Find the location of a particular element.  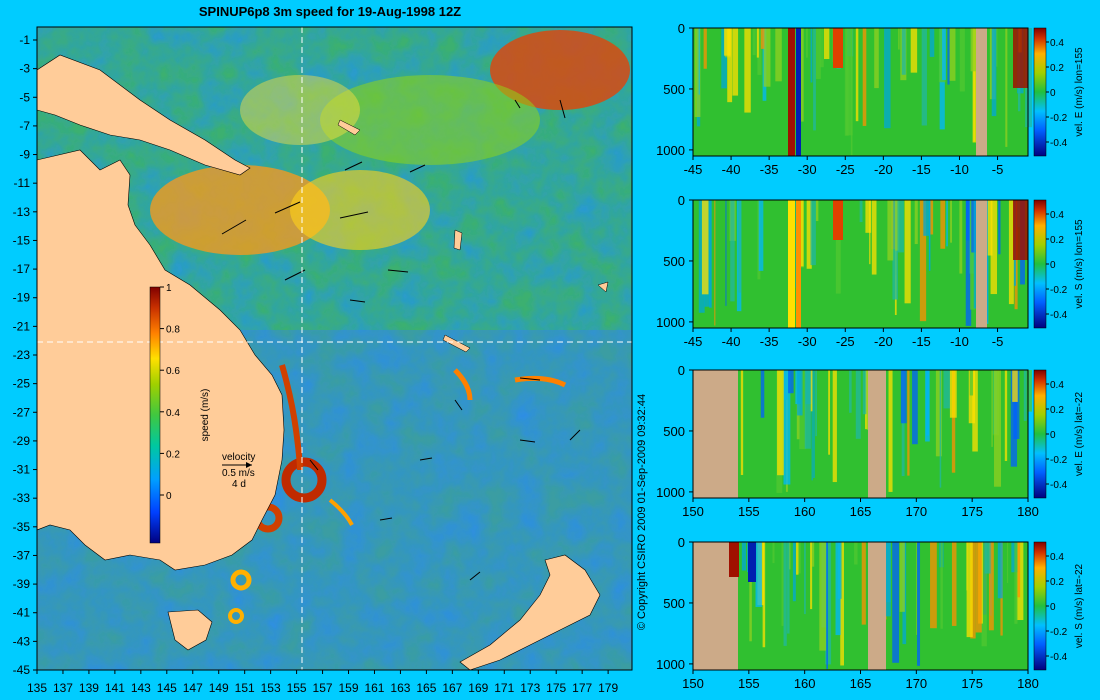

map-lat-tick-label: -1 is located at coordinates (24, 40).